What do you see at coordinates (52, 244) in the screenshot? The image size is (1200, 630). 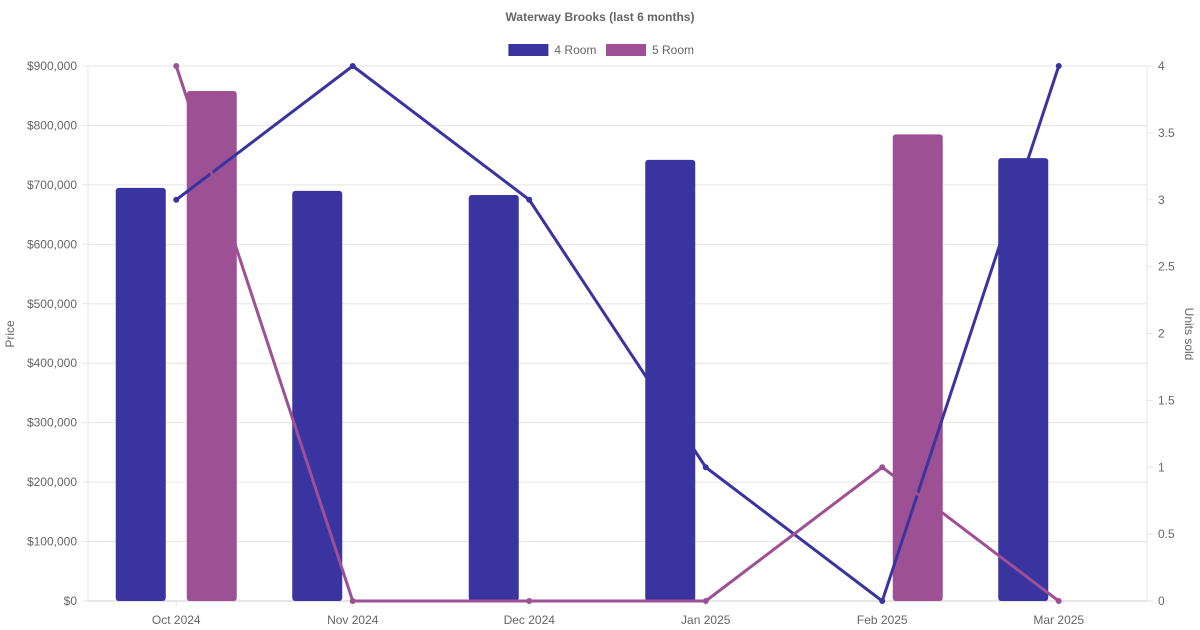 I see `left-tick-label: $600,000` at bounding box center [52, 244].